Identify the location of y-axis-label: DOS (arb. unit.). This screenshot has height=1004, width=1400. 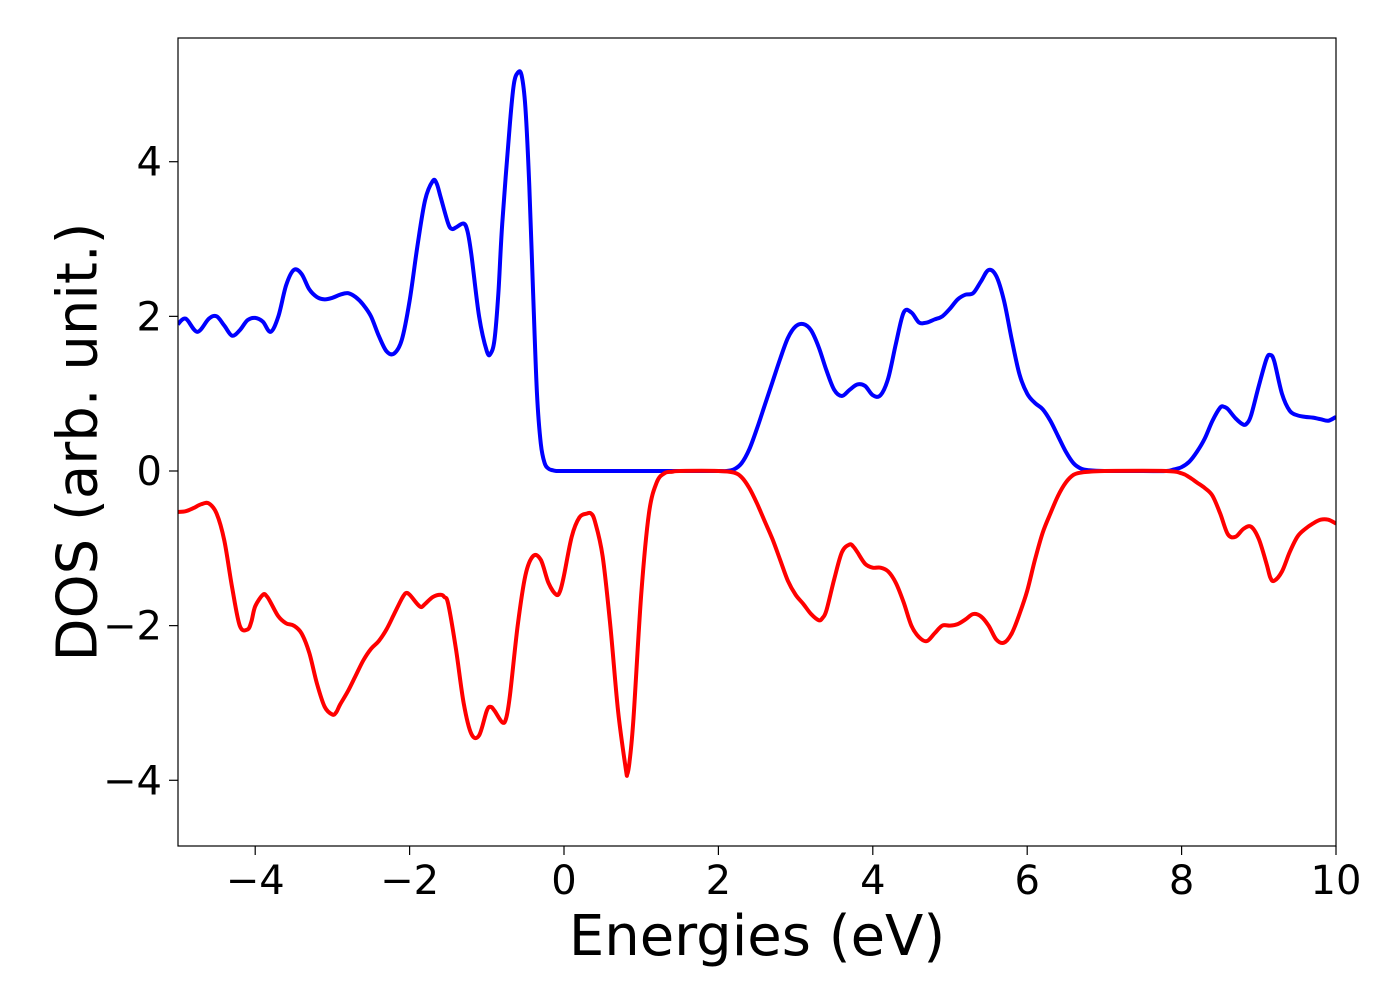
(78, 441).